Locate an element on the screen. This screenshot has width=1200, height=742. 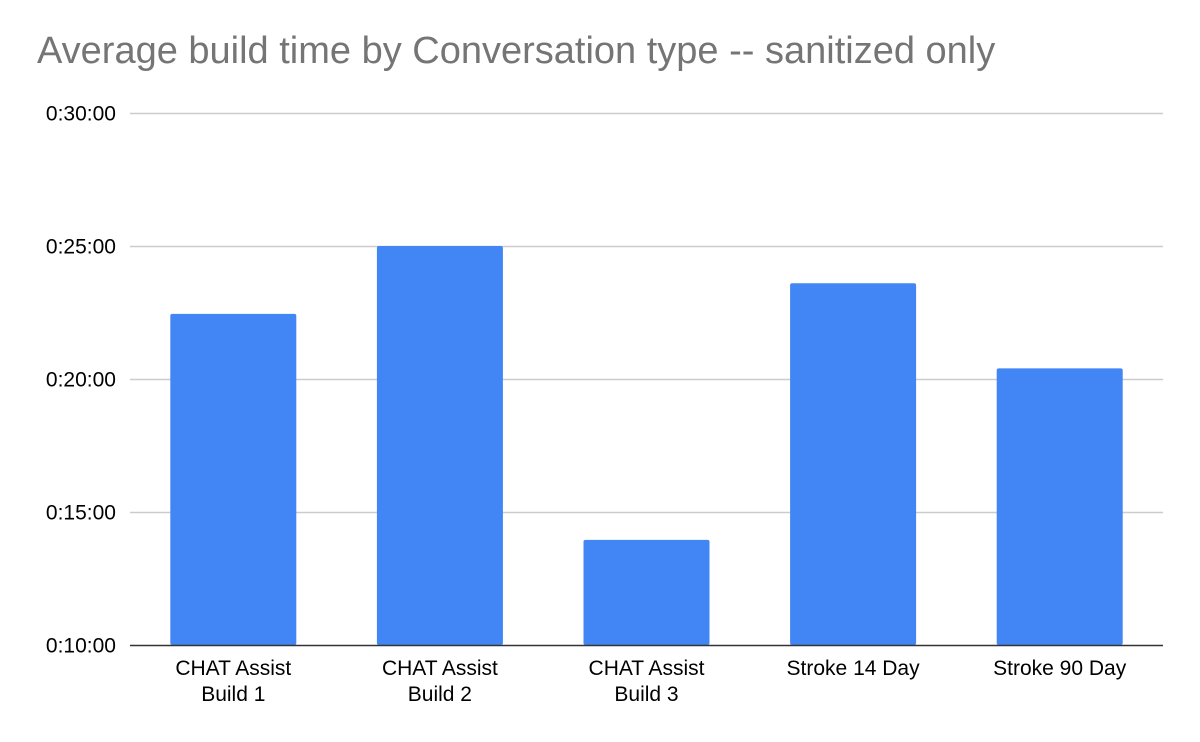
x-category-label: Build 2 is located at coordinates (440, 694).